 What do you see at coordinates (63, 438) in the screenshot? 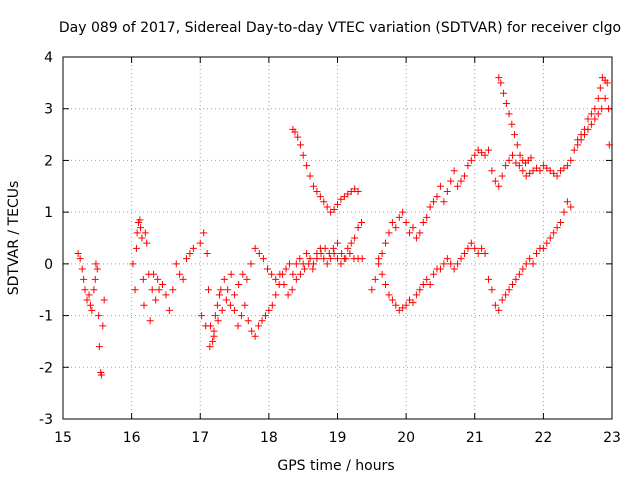
I see `x-tick-label: 15` at bounding box center [63, 438].